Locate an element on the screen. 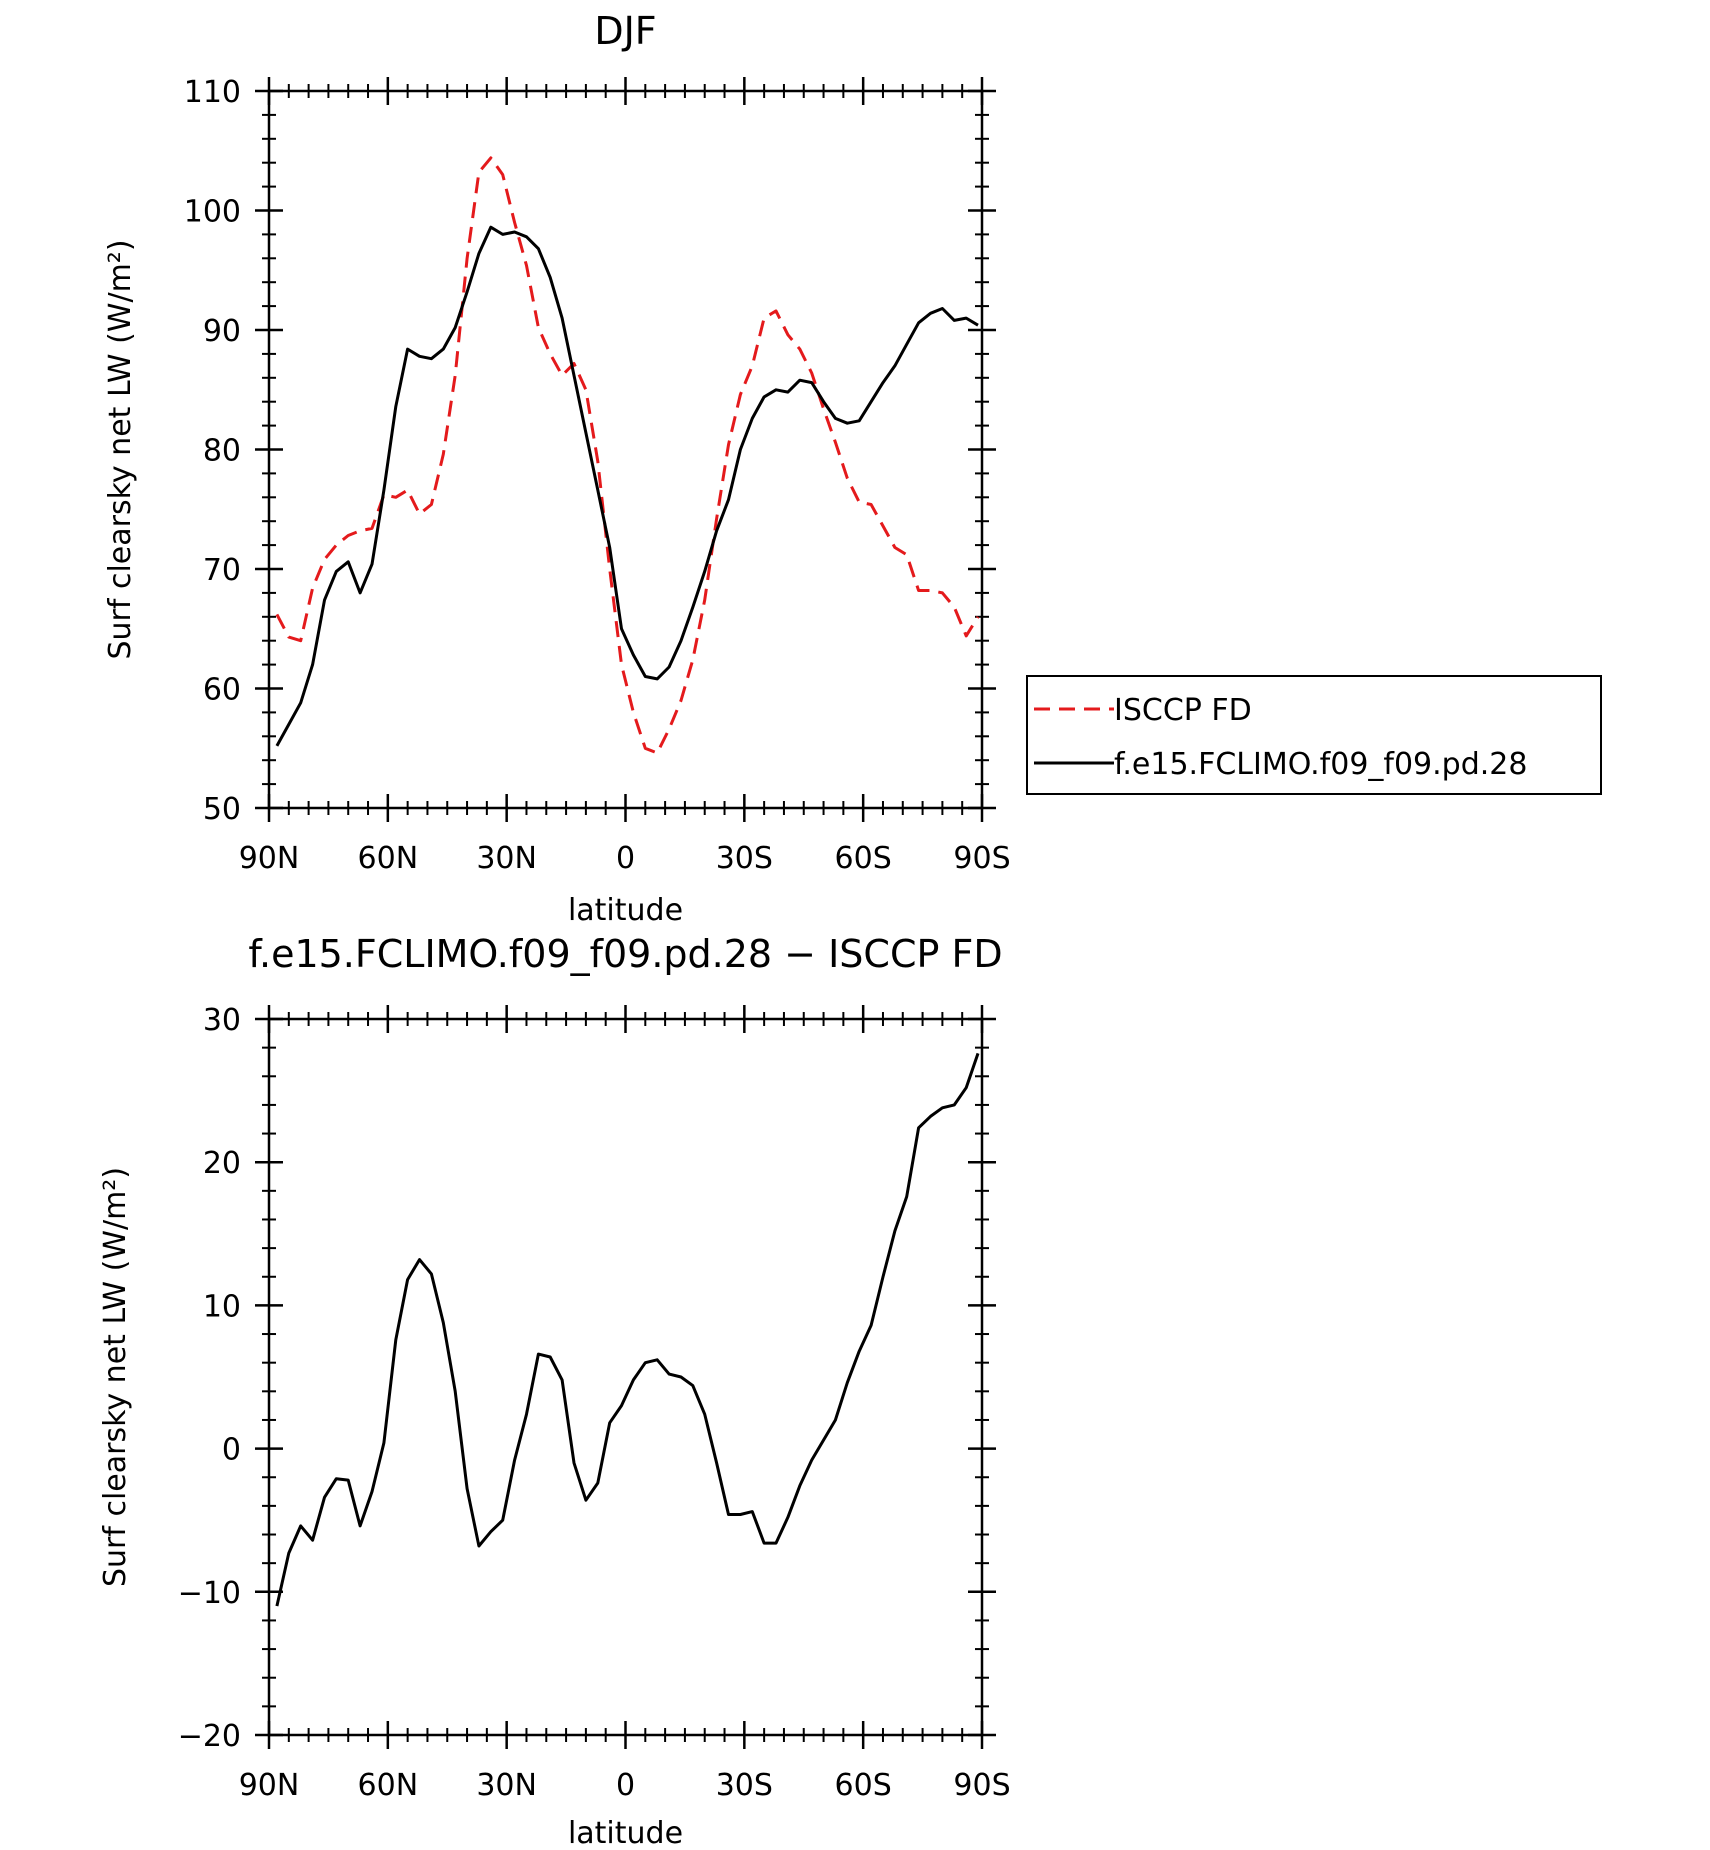 Image resolution: width=1710 pixels, height=1850 pixels. y-tick-label: −20 is located at coordinates (209, 1736).